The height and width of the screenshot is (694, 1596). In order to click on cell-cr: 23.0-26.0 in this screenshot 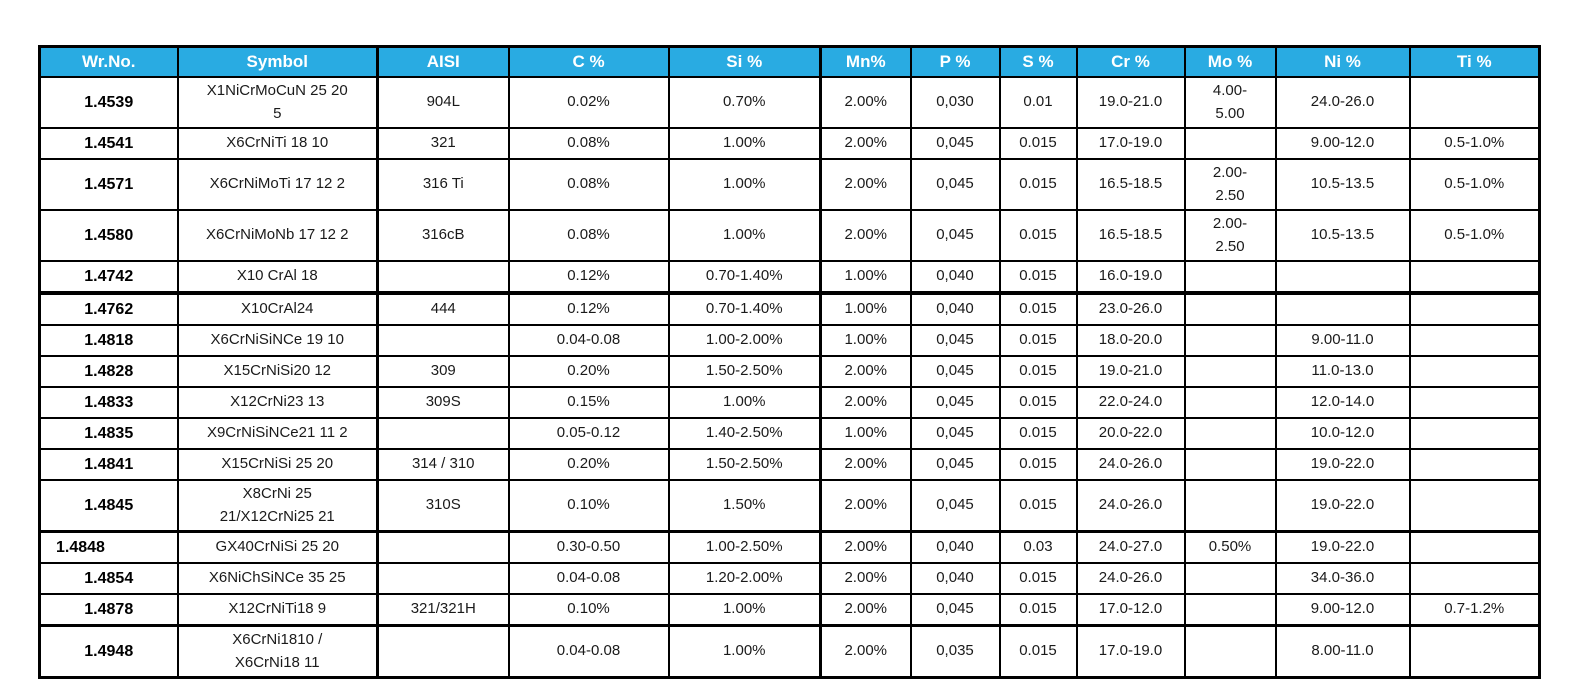, I will do `click(1130, 309)`.